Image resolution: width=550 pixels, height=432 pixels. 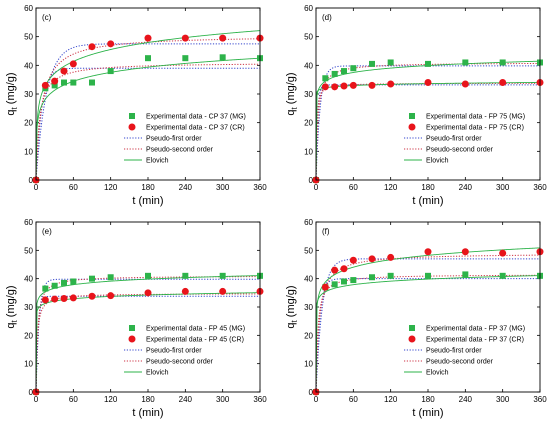 What do you see at coordinates (475, 128) in the screenshot?
I see `legend-entry: Experimental data - FP 75 (CR)` at bounding box center [475, 128].